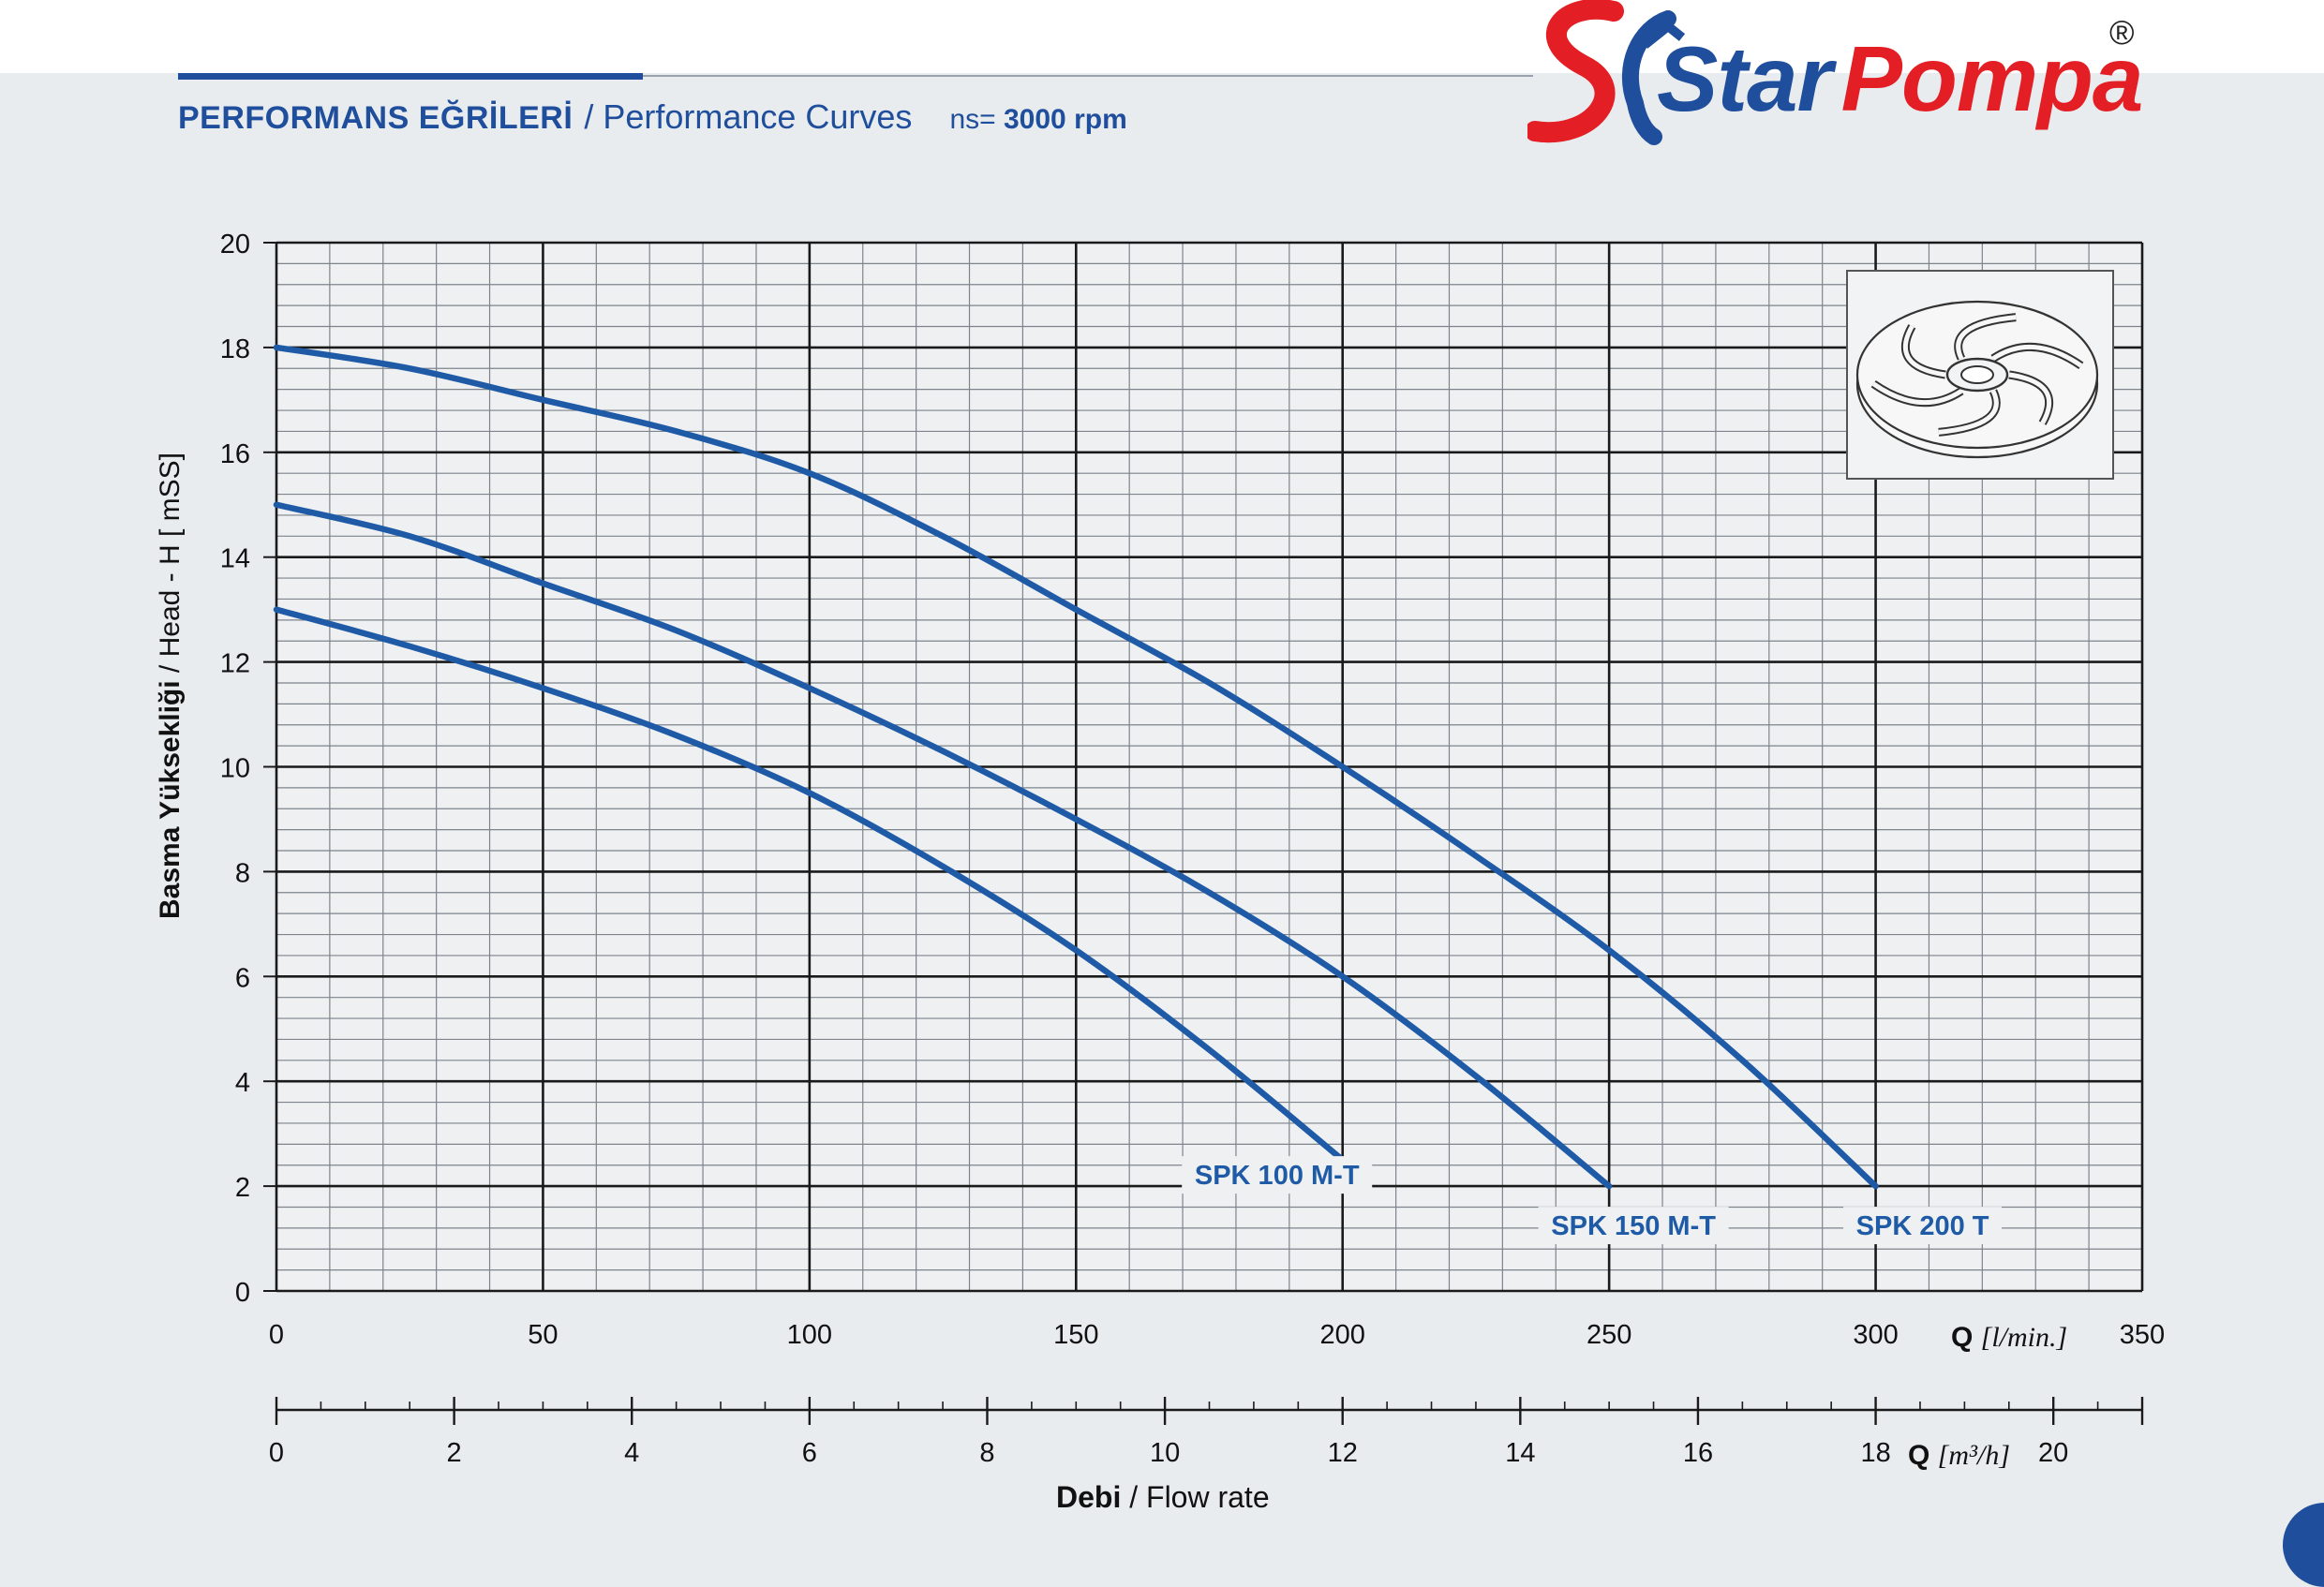 This screenshot has width=2324, height=1587. Describe the element at coordinates (1592, 1200) in the screenshot. I see `series-labels: SPK 100 M-T SPK 150 M-T SPK 200 T` at that location.